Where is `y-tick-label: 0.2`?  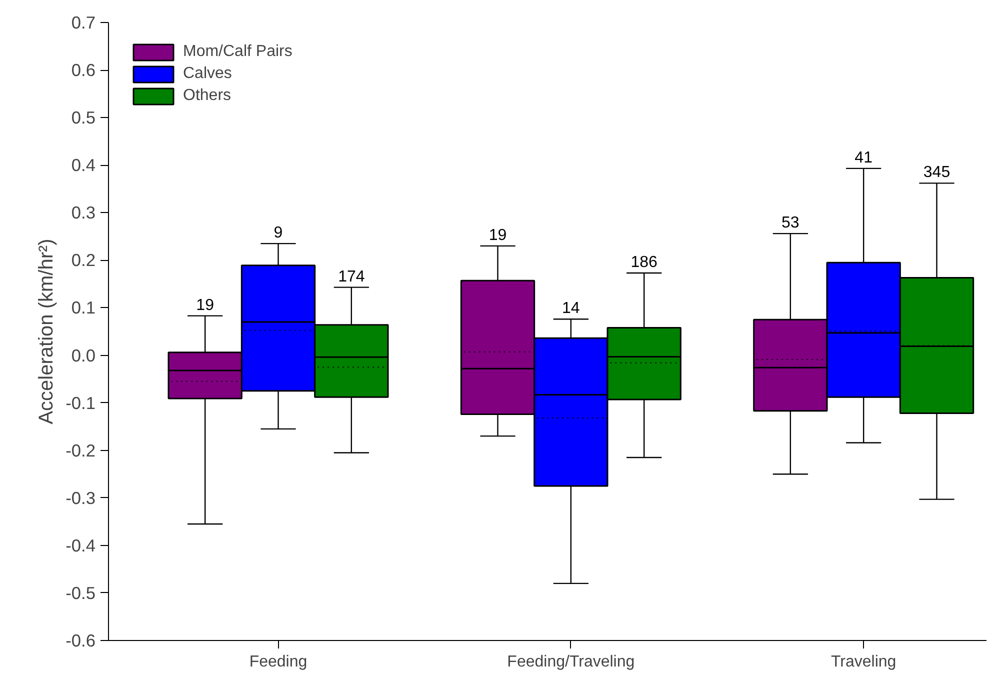 y-tick-label: 0.2 is located at coordinates (83, 260).